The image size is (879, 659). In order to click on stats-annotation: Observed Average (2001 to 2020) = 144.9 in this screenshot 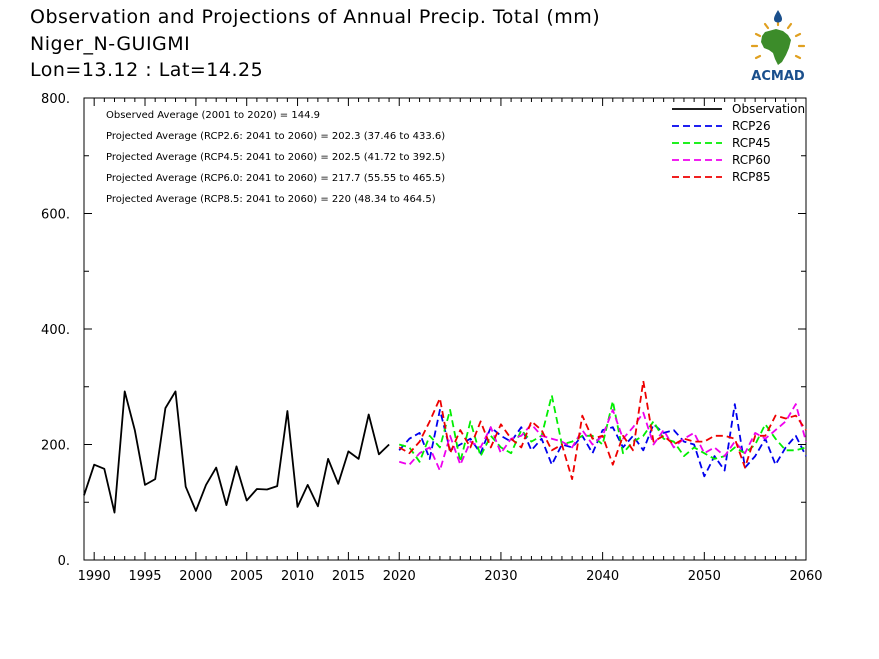, I will do `click(213, 115)`.